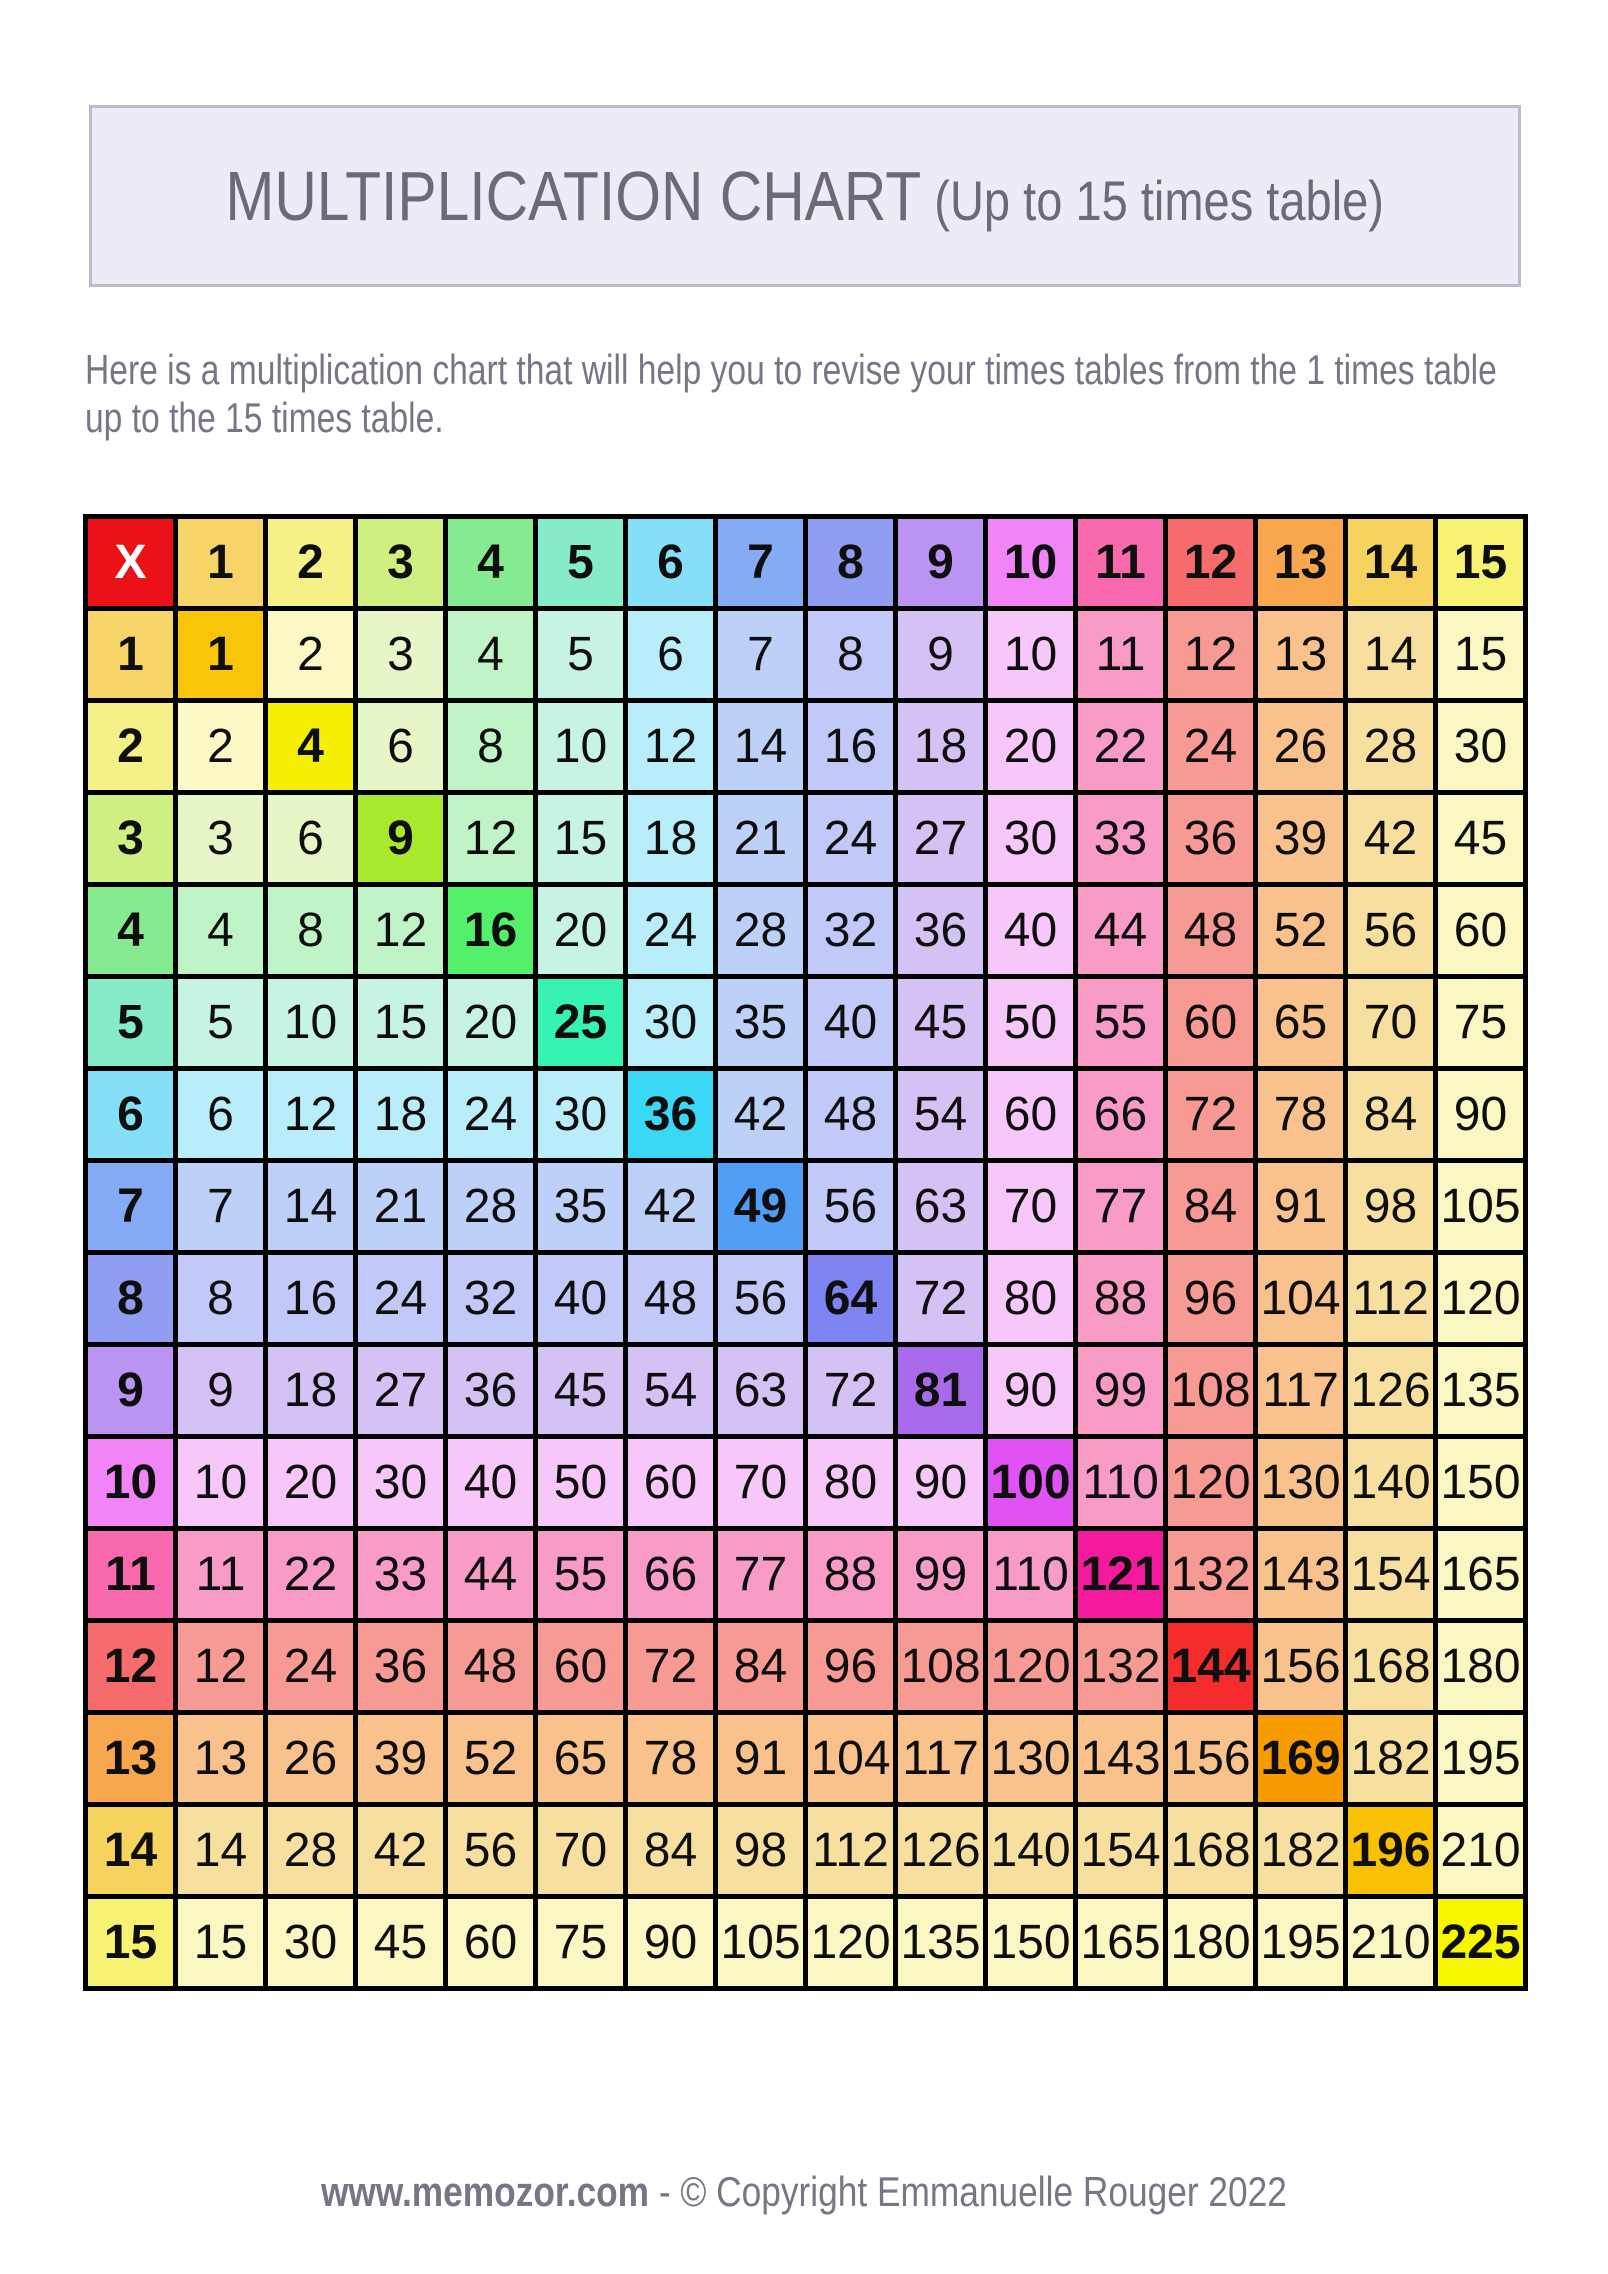 This screenshot has height=2274, width=1608. Describe the element at coordinates (310, 1022) in the screenshot. I see `product-cell-5x2: 10` at that location.